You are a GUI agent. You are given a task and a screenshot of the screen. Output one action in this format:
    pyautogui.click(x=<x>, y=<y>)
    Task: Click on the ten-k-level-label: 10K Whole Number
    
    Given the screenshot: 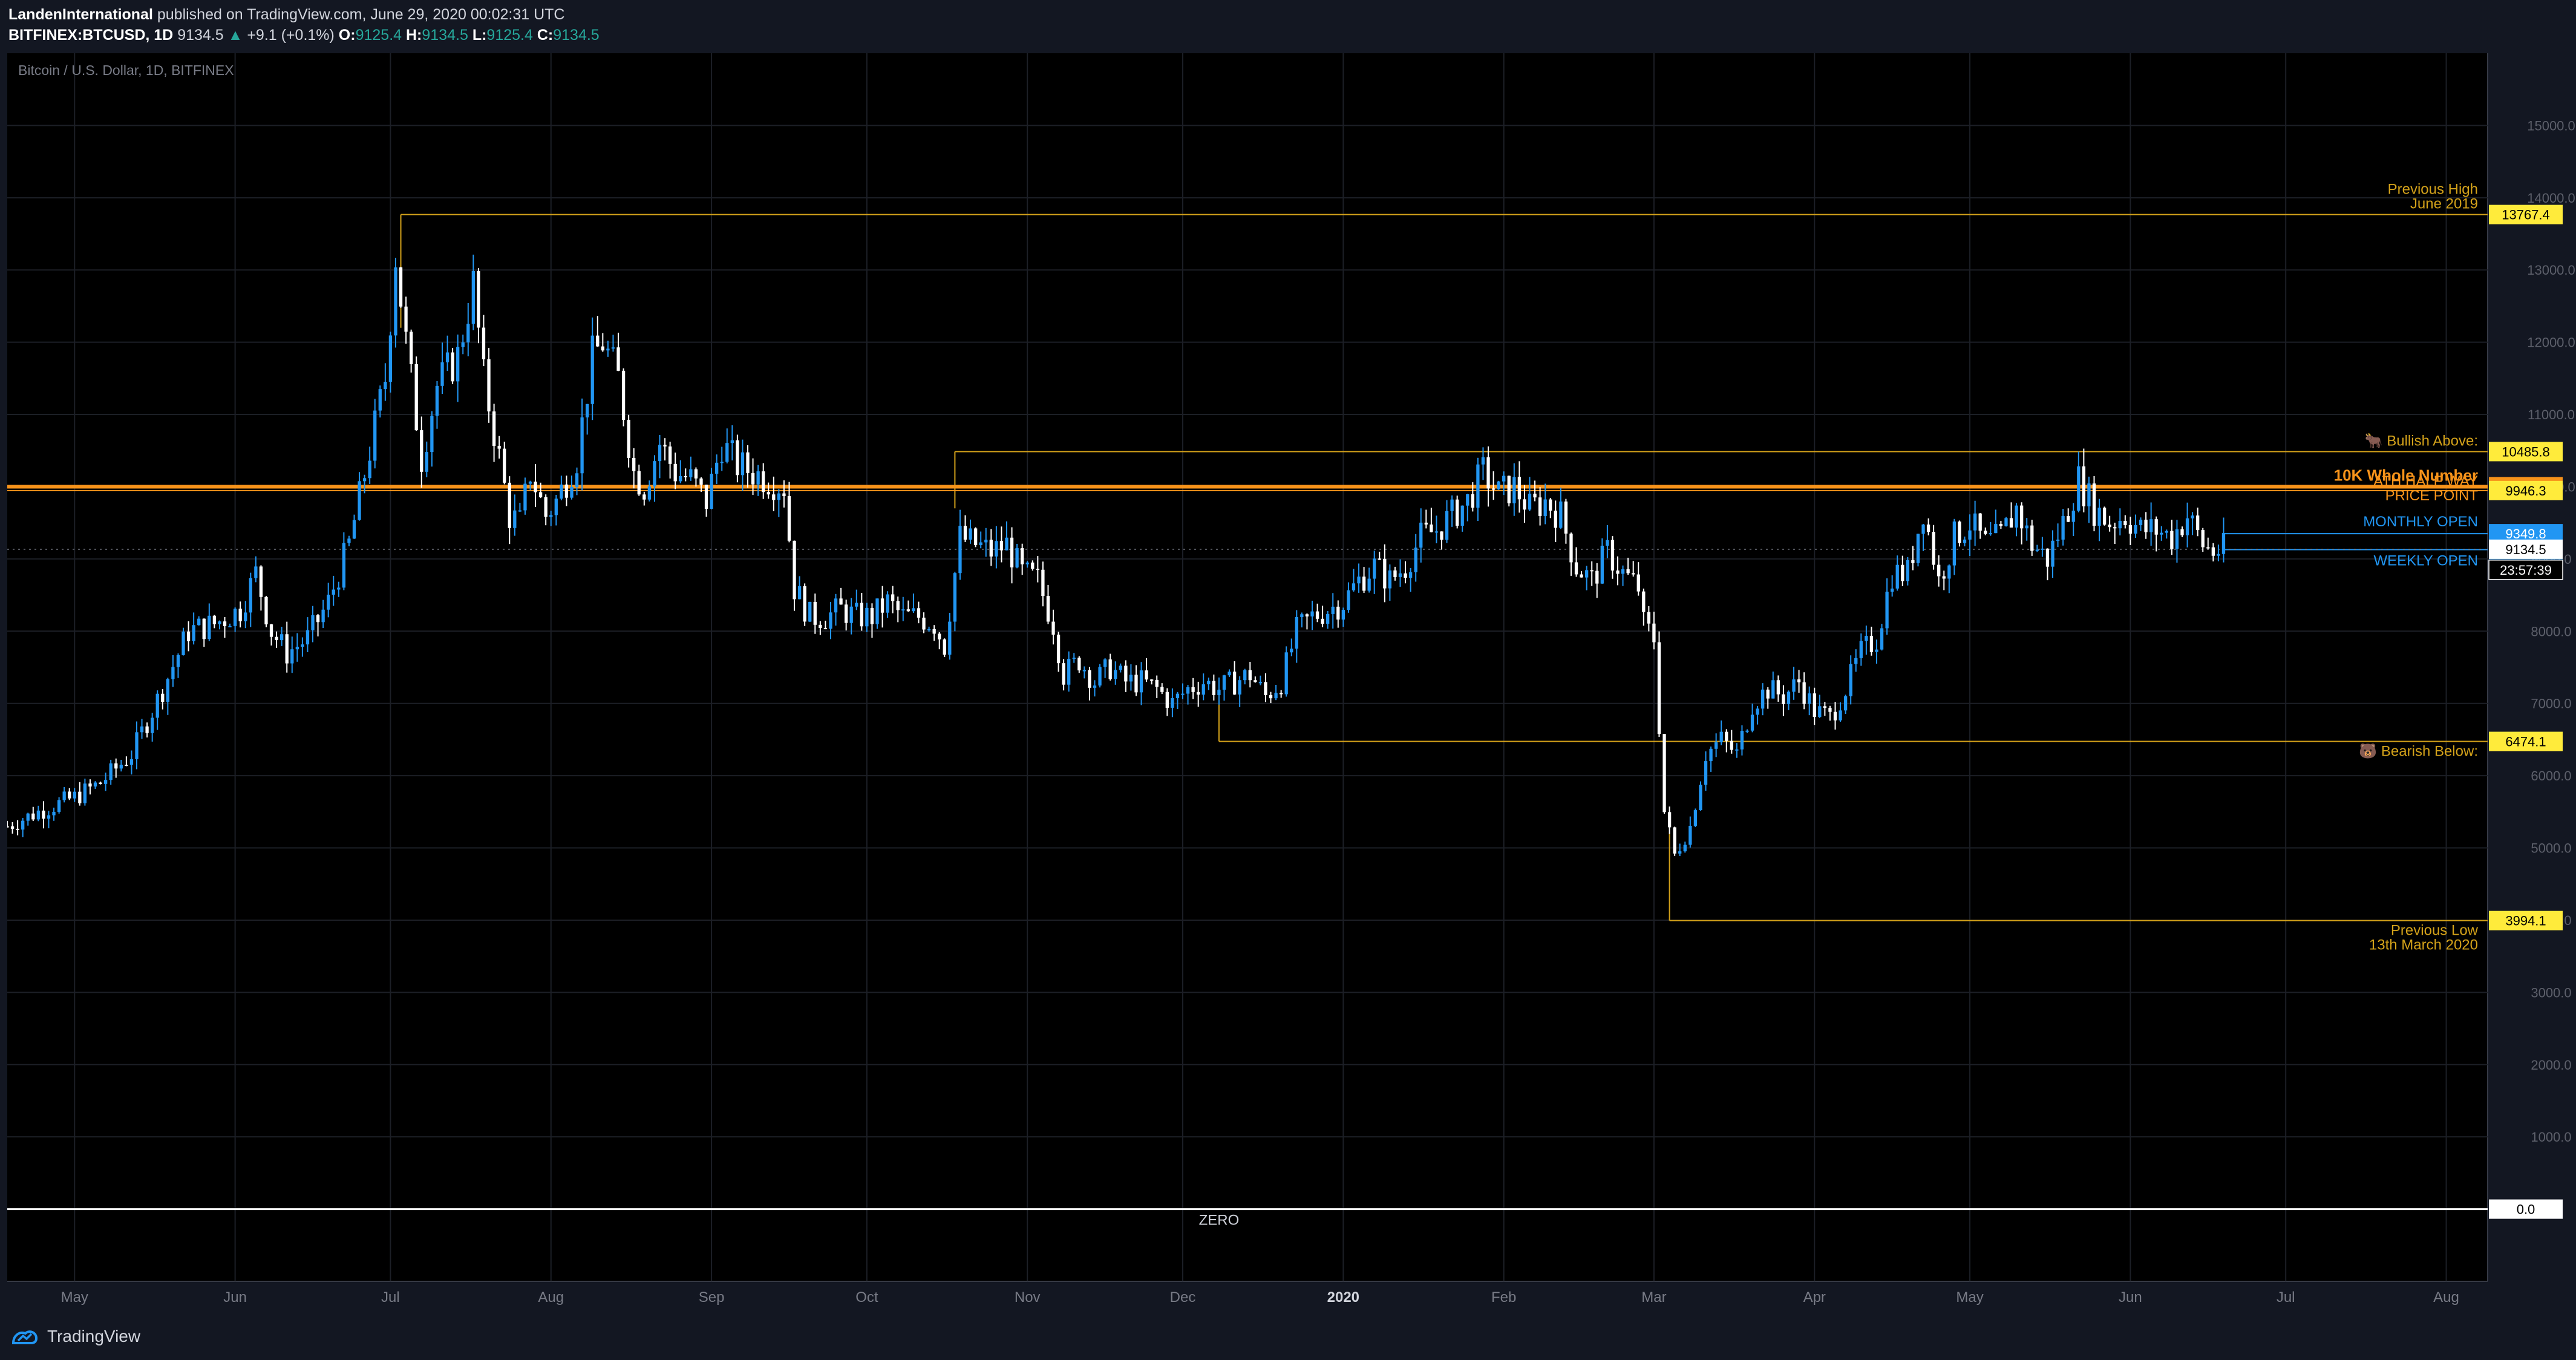 What is the action you would take?
    pyautogui.click(x=2406, y=475)
    